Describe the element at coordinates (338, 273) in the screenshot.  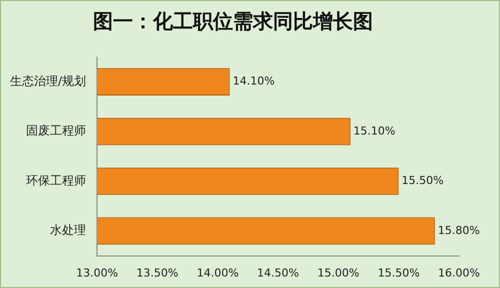
I see `x-tick-label: 15.00%` at that location.